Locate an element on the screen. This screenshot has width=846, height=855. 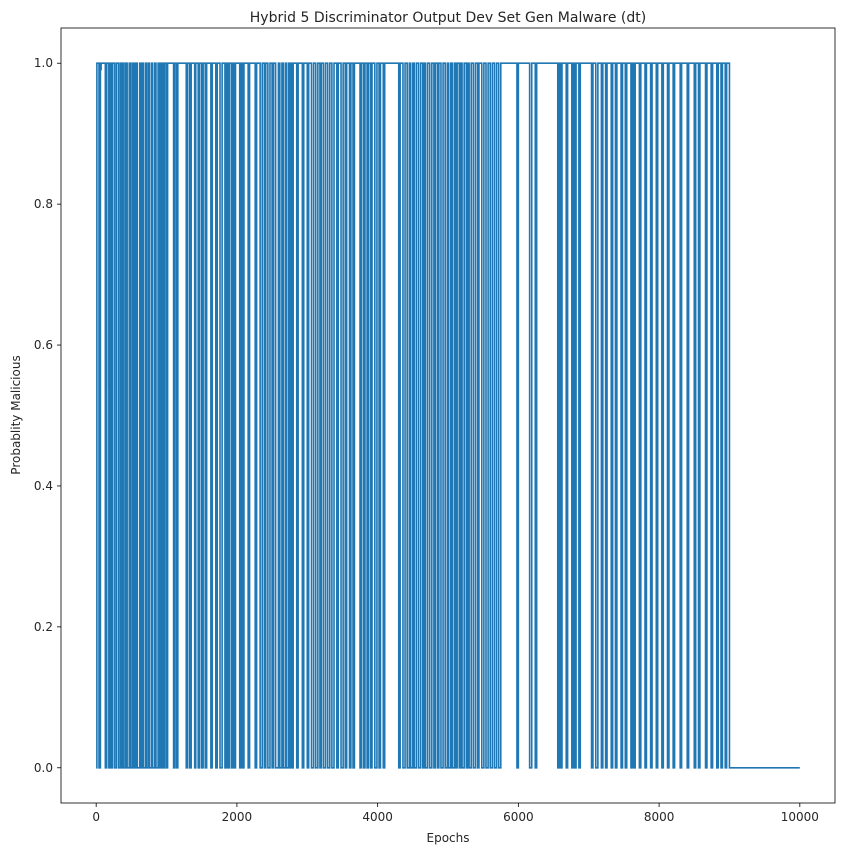
y-tick-label: 0.6 is located at coordinates (43, 345).